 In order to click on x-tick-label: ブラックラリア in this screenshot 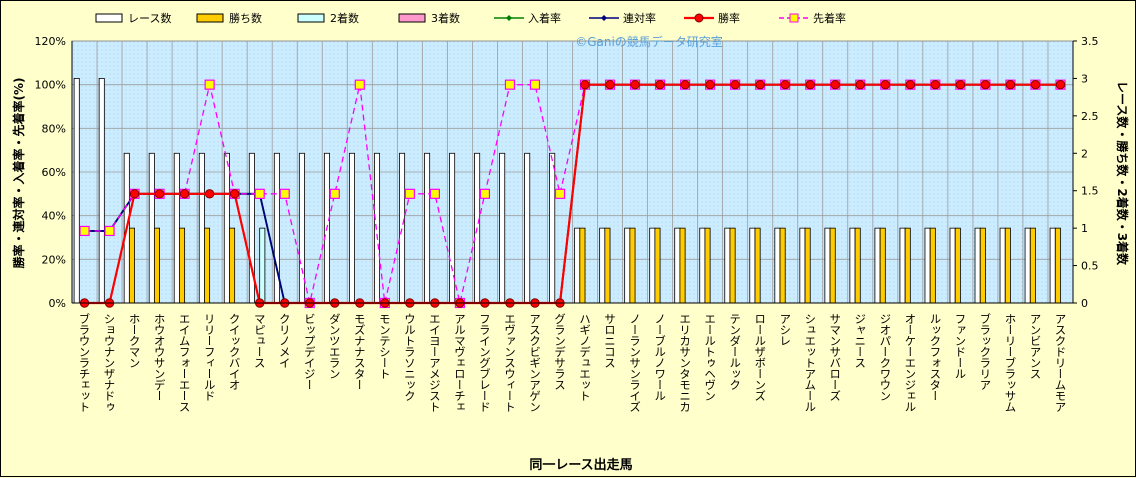, I will do `click(985, 351)`.